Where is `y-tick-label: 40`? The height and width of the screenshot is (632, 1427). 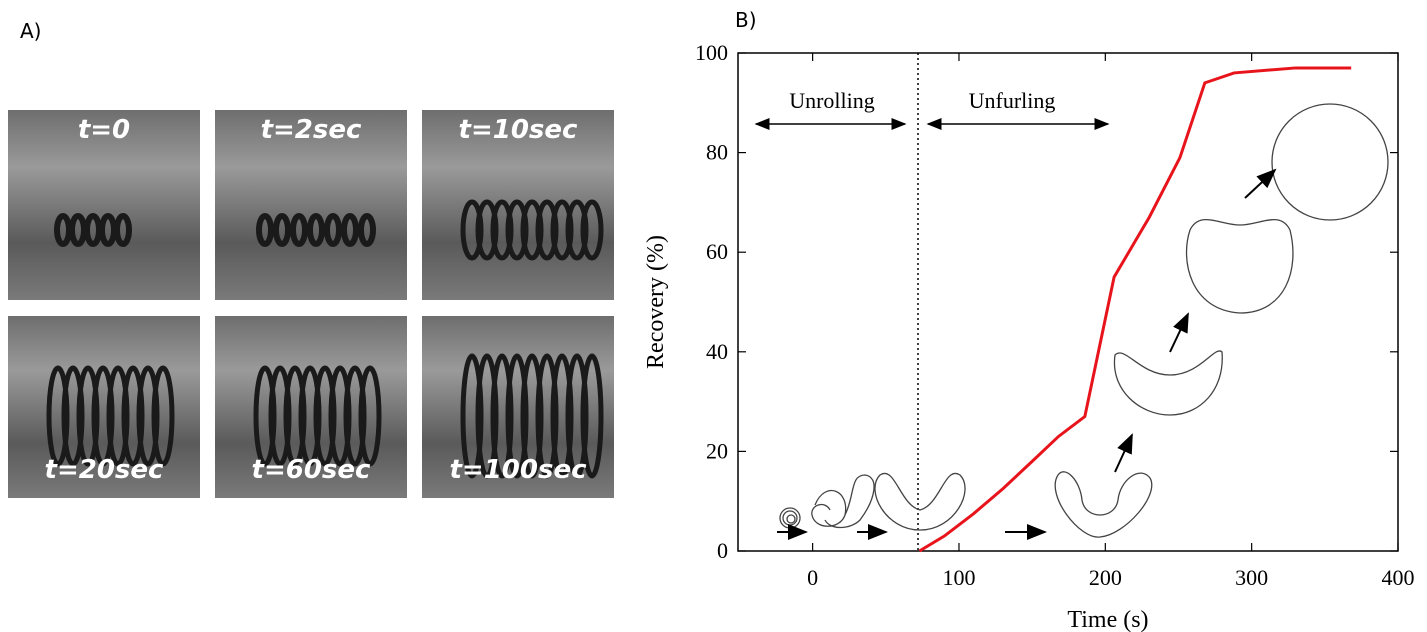 y-tick-label: 40 is located at coordinates (717, 351).